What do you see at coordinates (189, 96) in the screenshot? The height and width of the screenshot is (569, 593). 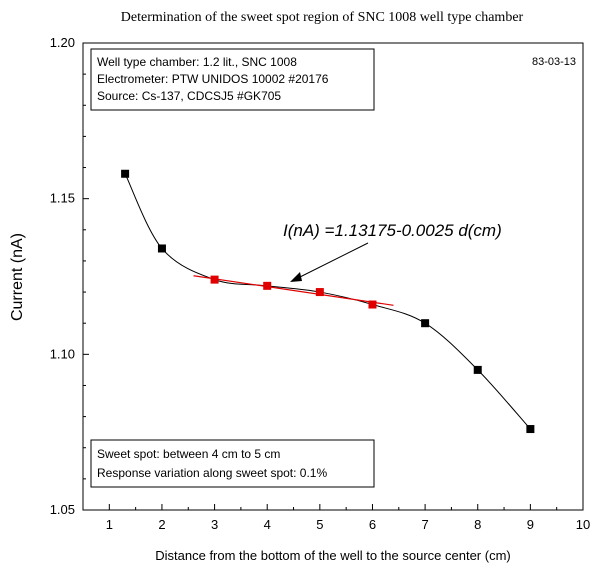 I see `info-box-line-3: Source: Cs-137, CDCSJ5 #GK705` at bounding box center [189, 96].